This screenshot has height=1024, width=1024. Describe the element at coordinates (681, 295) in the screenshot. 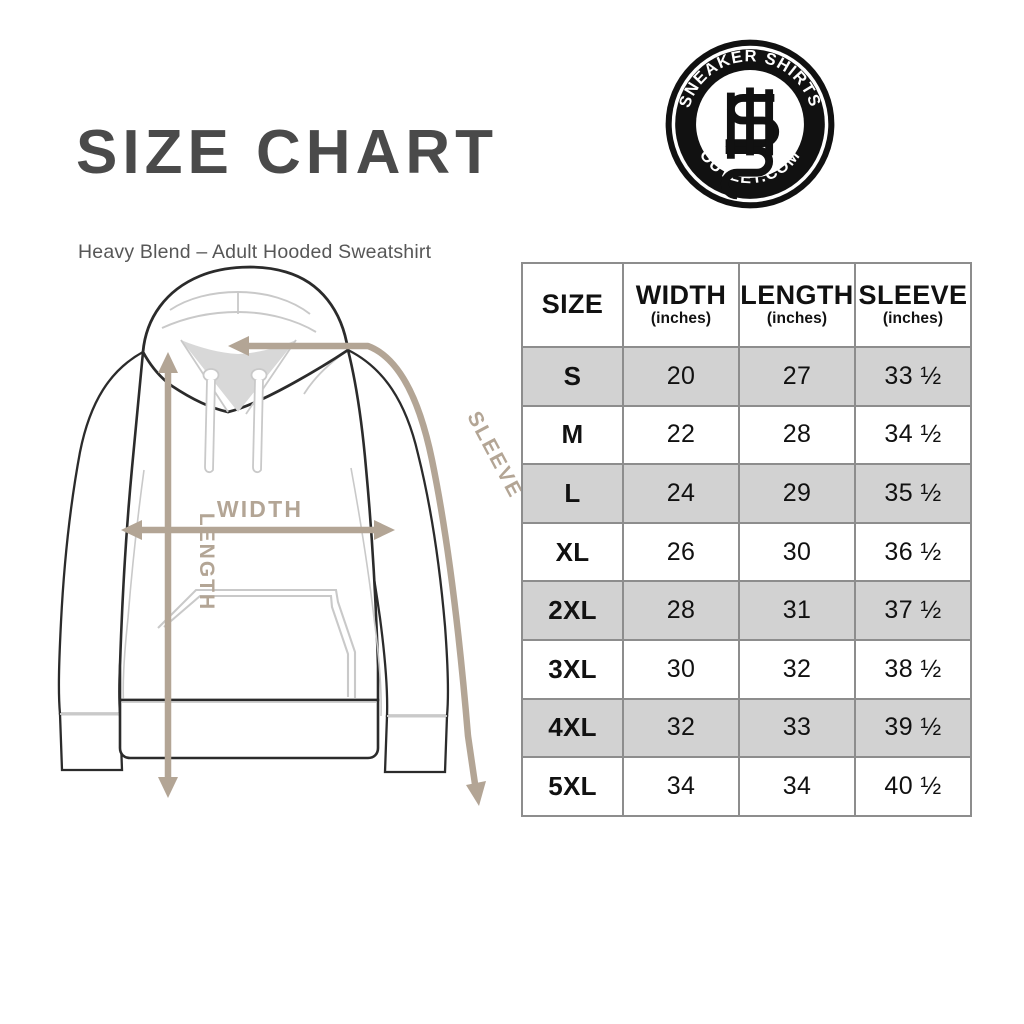

I see `column-header-width-label: WIDTH` at that location.